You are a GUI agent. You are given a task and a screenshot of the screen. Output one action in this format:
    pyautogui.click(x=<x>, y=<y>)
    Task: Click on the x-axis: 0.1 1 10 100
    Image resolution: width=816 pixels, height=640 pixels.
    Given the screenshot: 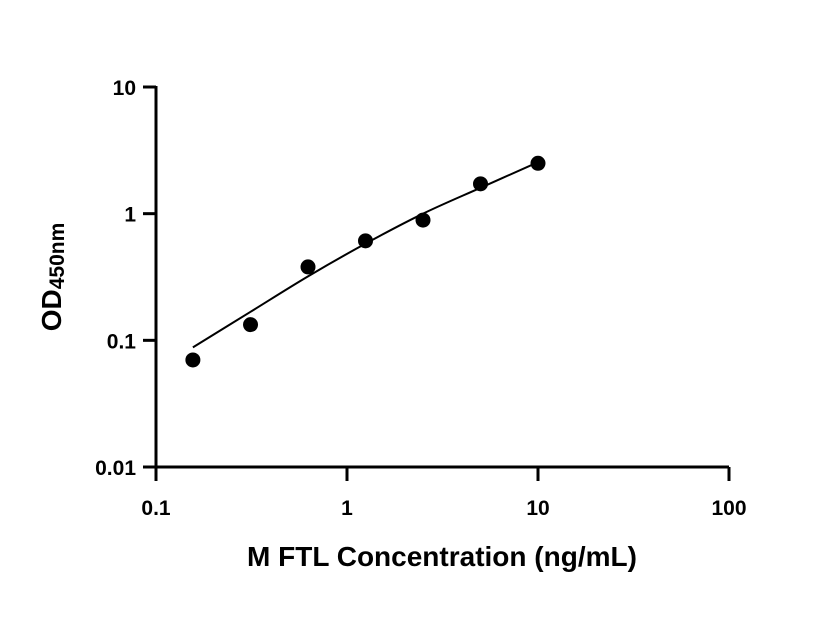 What is the action you would take?
    pyautogui.click(x=444, y=492)
    